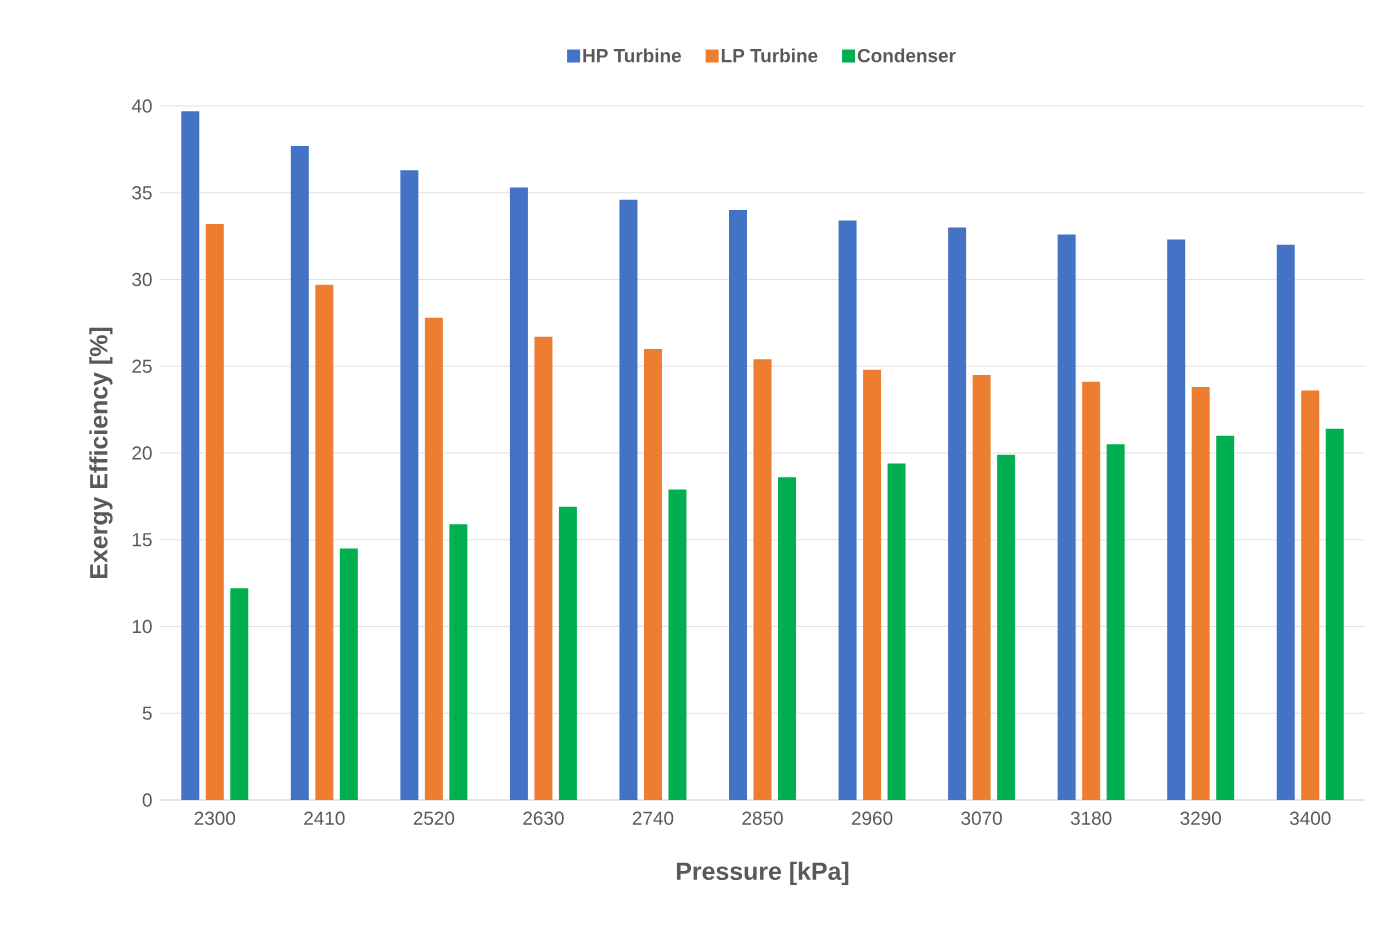 This screenshot has height=938, width=1374. I want to click on y-tick-label: 5, so click(147, 713).